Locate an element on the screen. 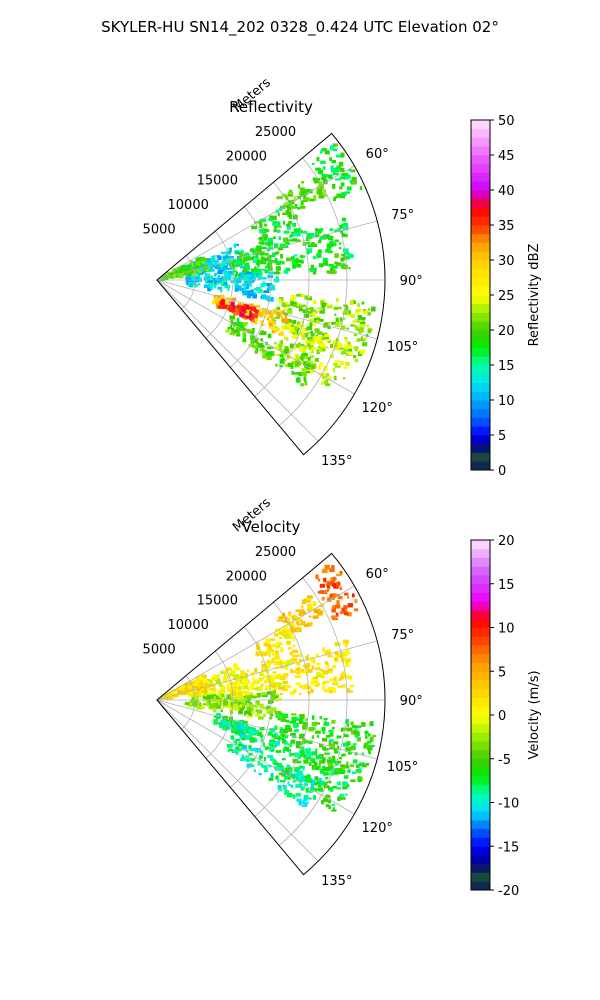  range-tick-label: 25000 is located at coordinates (275, 132).